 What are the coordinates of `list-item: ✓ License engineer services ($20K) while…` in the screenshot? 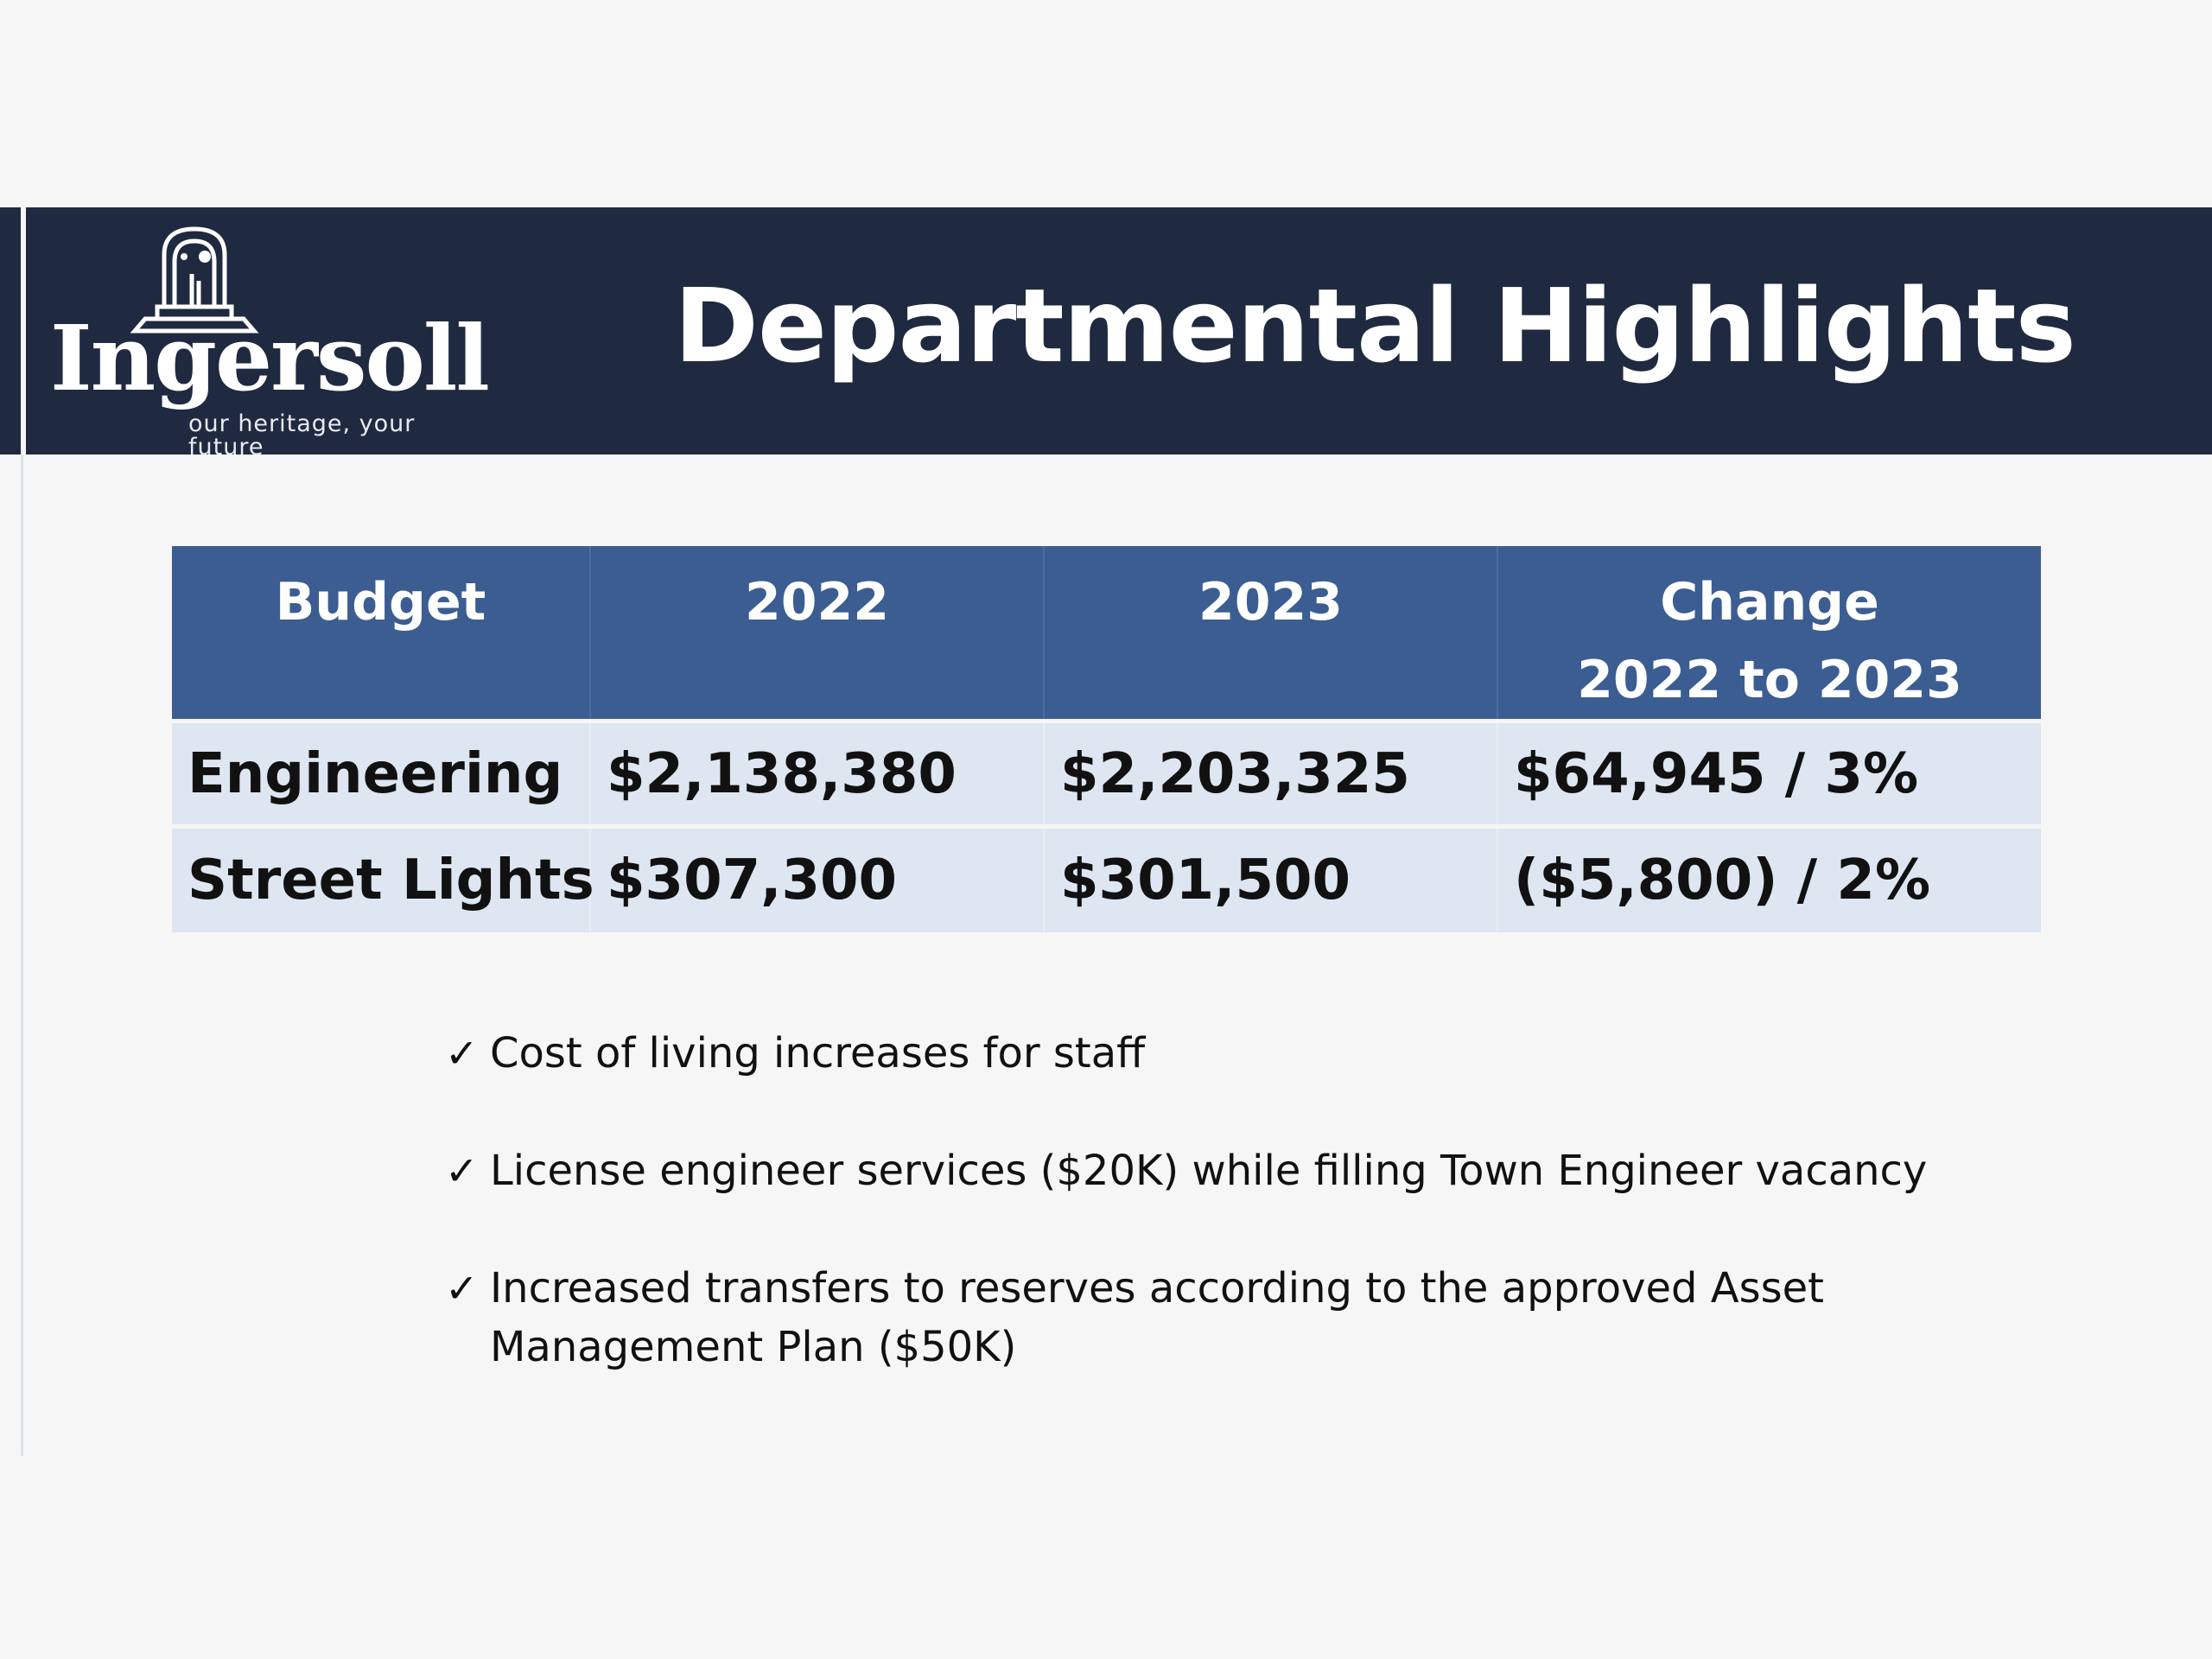 It's located at (1266, 1170).